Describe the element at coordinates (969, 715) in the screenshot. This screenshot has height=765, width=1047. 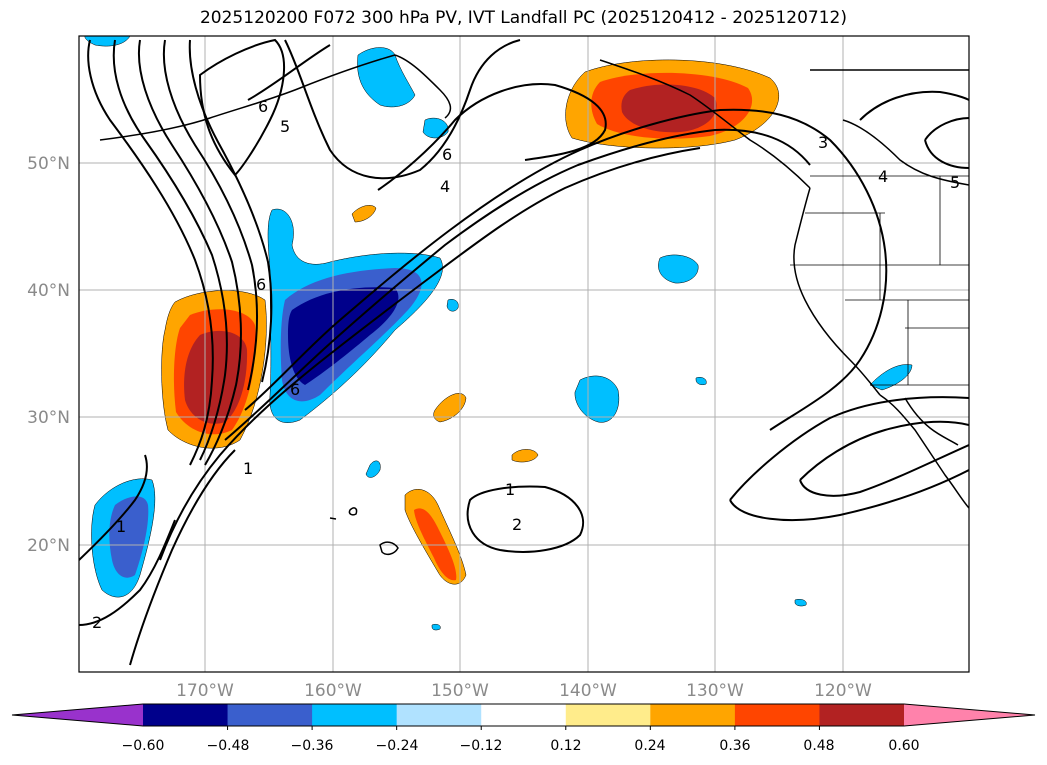
I see `colorbar-extend-high` at that location.